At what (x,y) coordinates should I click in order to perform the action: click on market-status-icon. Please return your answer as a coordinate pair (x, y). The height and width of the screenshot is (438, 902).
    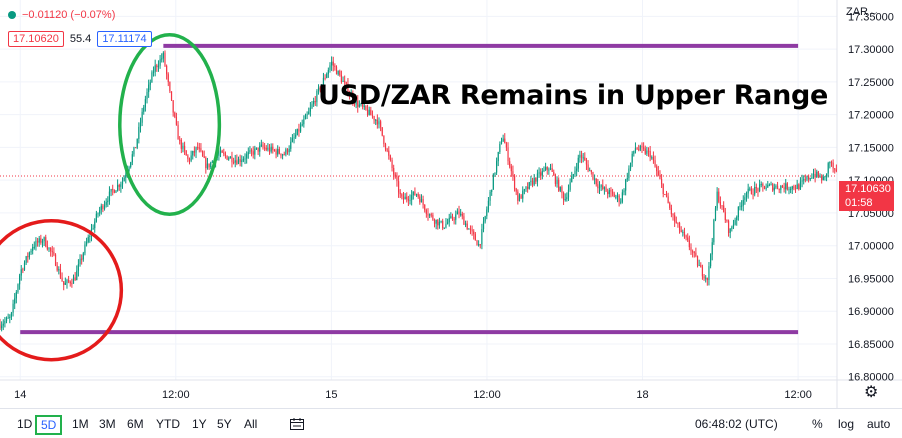
    Looking at the image, I should click on (12, 15).